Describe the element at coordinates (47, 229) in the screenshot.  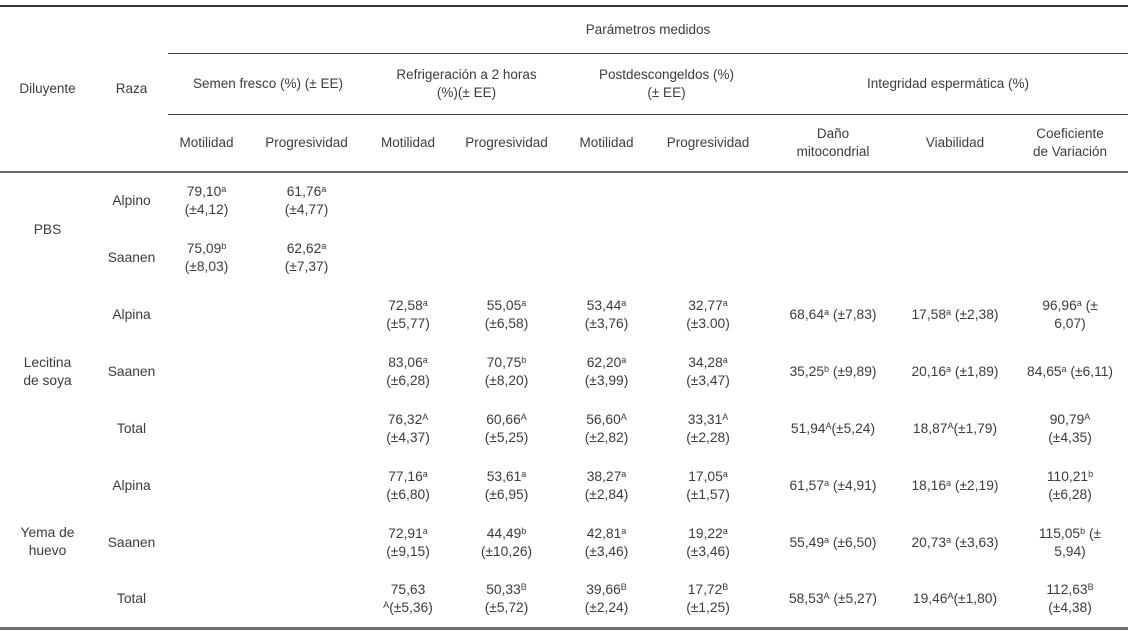
I see `diluyente-group-label: PBS` at that location.